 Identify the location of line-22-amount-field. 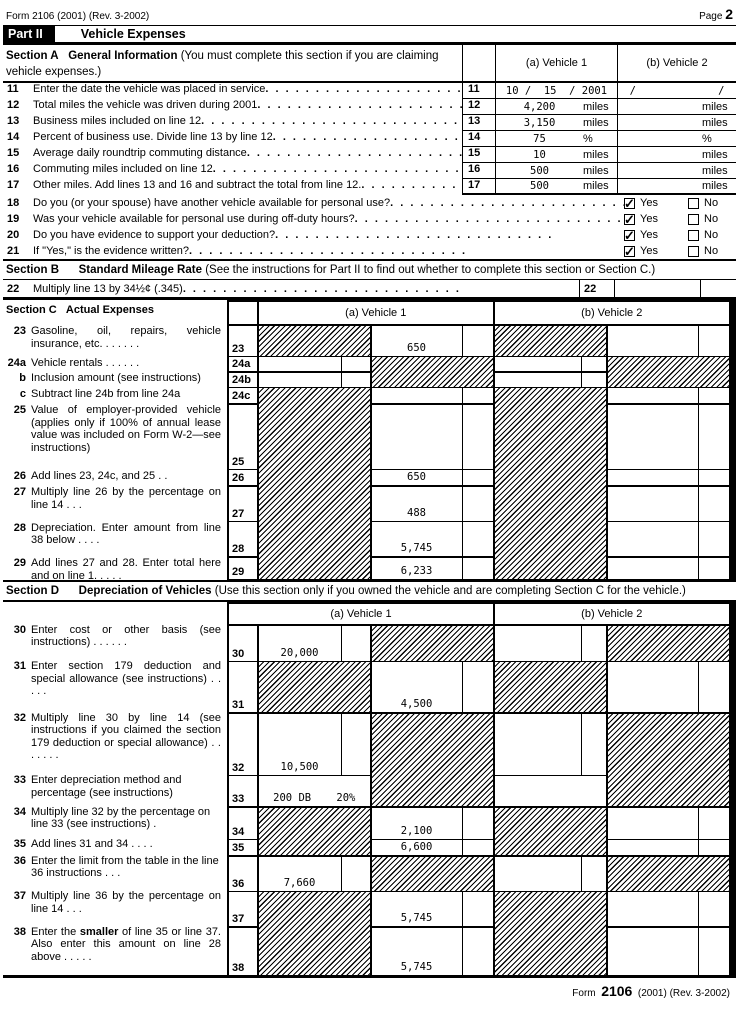
(658, 288).